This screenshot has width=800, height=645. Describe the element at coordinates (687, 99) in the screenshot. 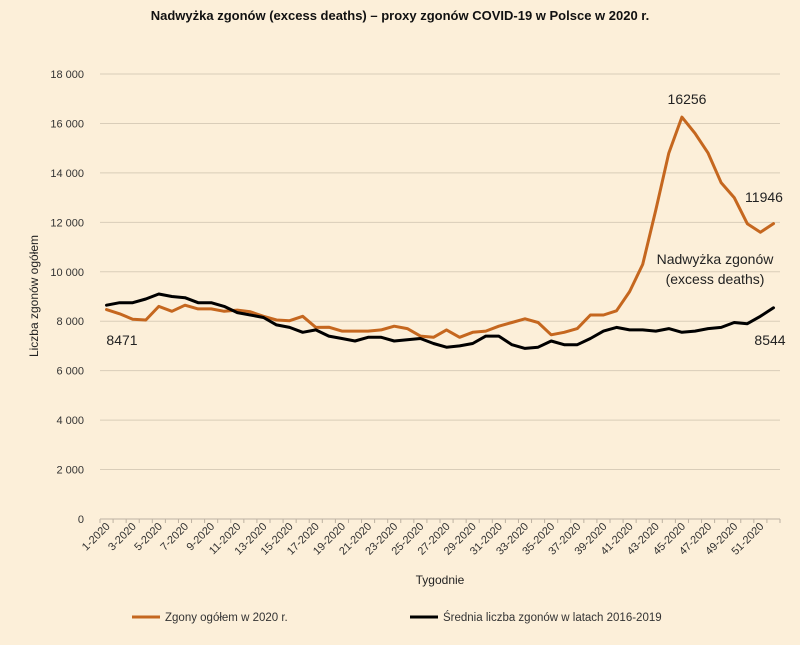

I see `annotation-peak: 16256` at that location.